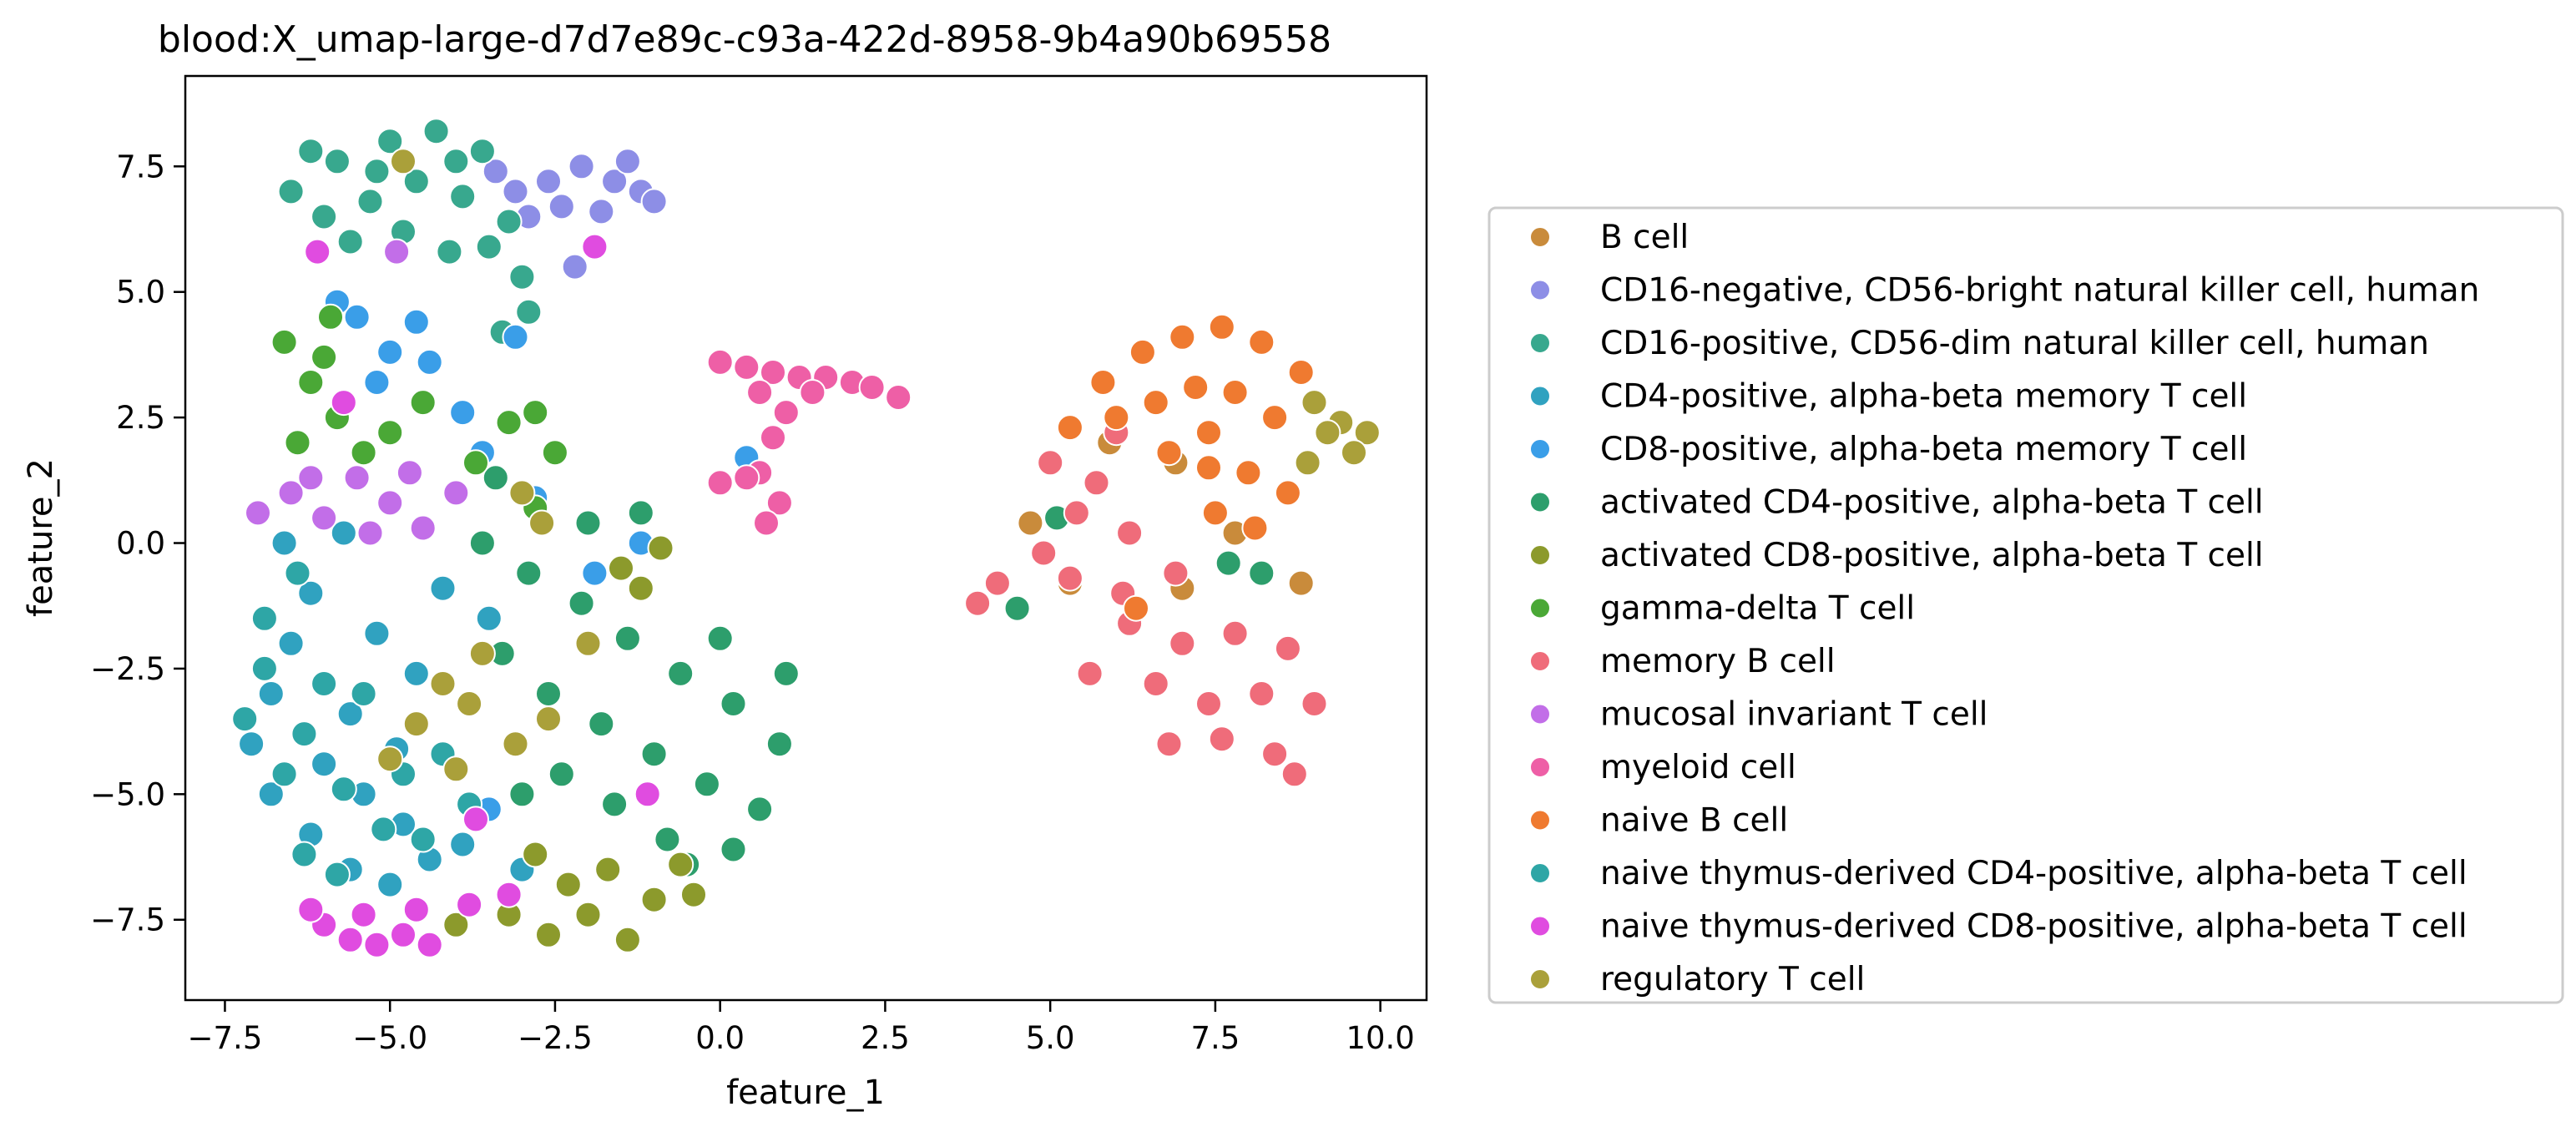  What do you see at coordinates (1888, 397) in the screenshot?
I see `legend-item: CD4-positive, alpha-beta memory T cell` at bounding box center [1888, 397].